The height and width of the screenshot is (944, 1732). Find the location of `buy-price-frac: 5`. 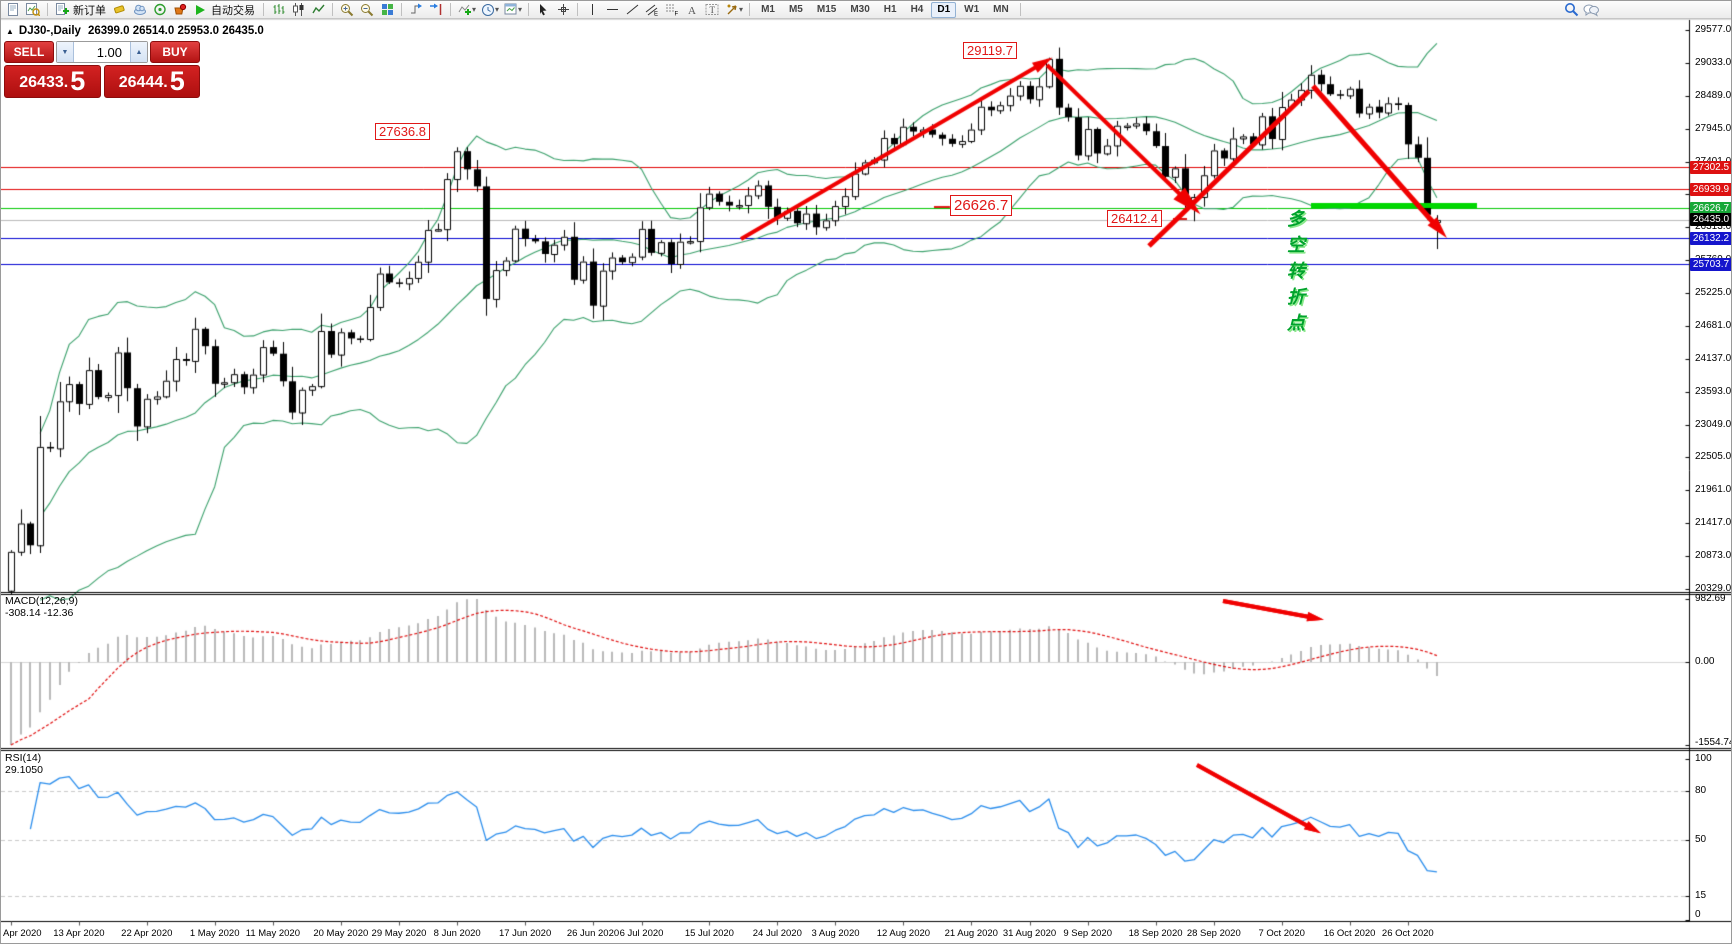

buy-price-frac: 5 is located at coordinates (177, 81).